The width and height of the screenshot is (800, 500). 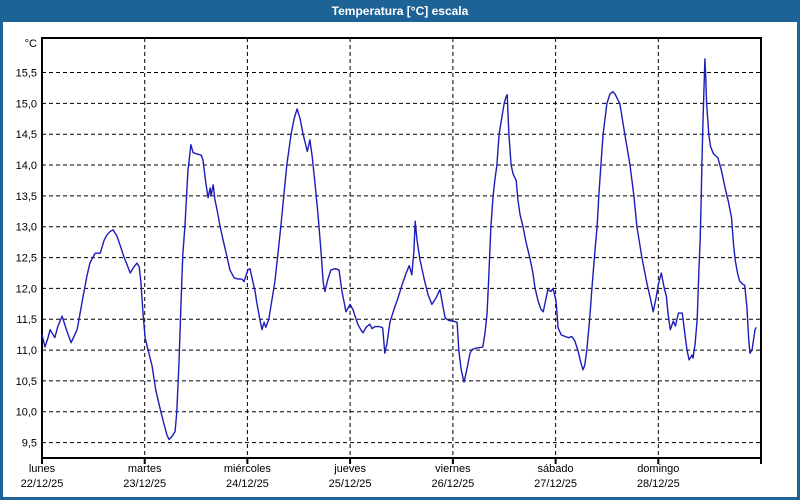 What do you see at coordinates (31, 44) in the screenshot?
I see `y-axis-unit-label: °C` at bounding box center [31, 44].